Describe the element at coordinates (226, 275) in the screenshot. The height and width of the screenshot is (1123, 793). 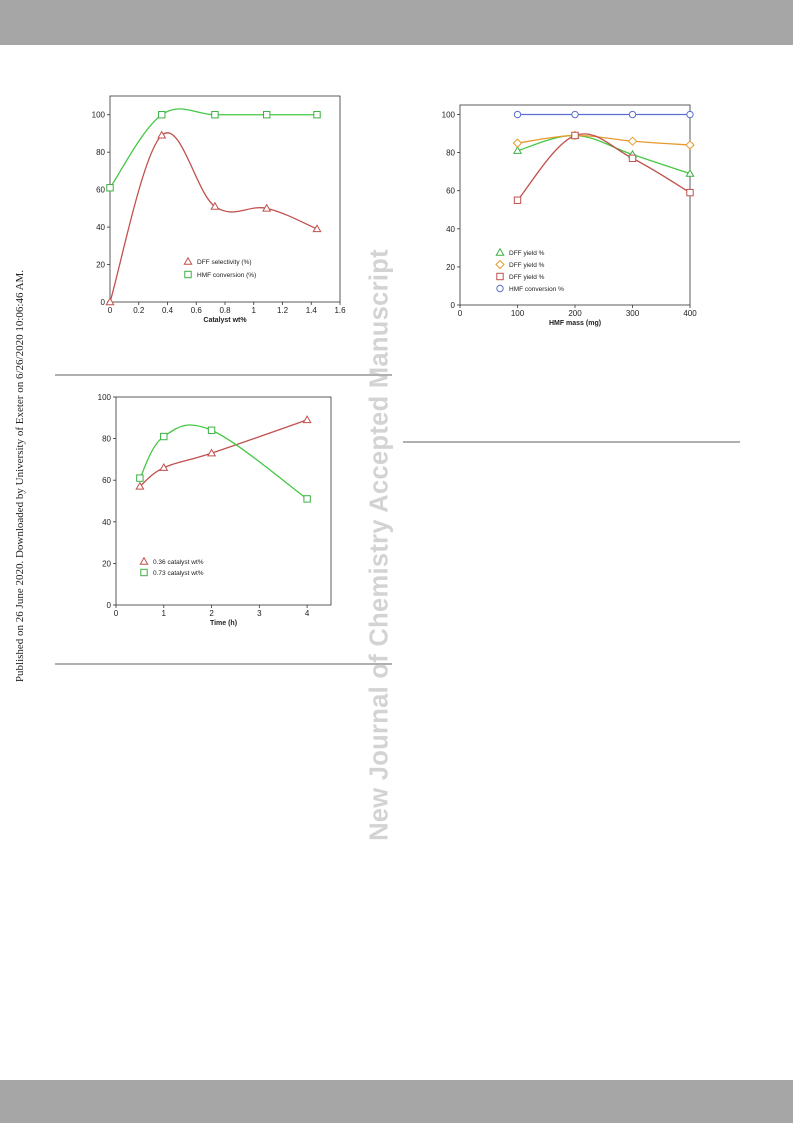
I see `legend-label: HMF conversion (%)` at that location.